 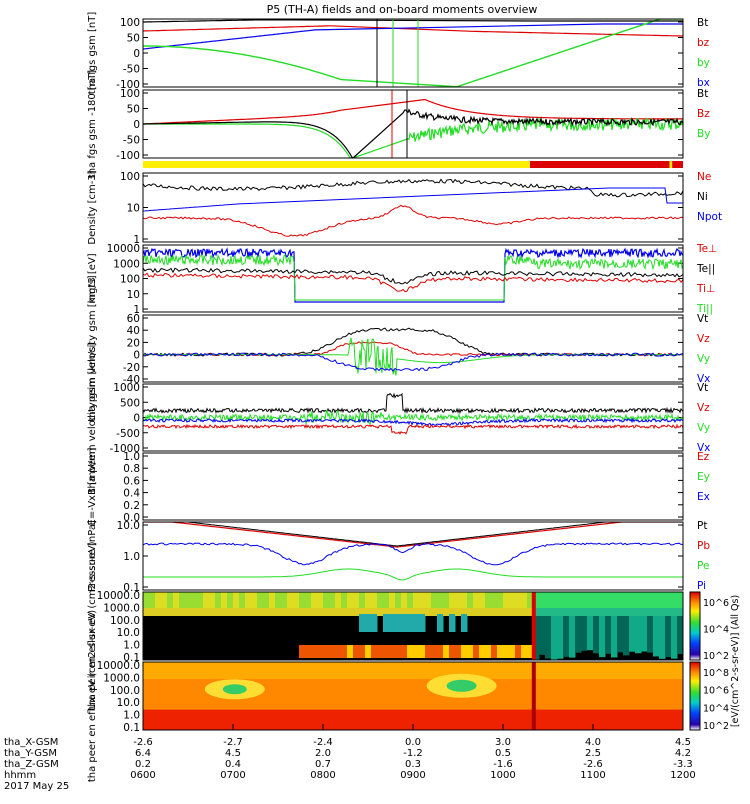 I want to click on ephemeris-value: 6.4, so click(x=143, y=753).